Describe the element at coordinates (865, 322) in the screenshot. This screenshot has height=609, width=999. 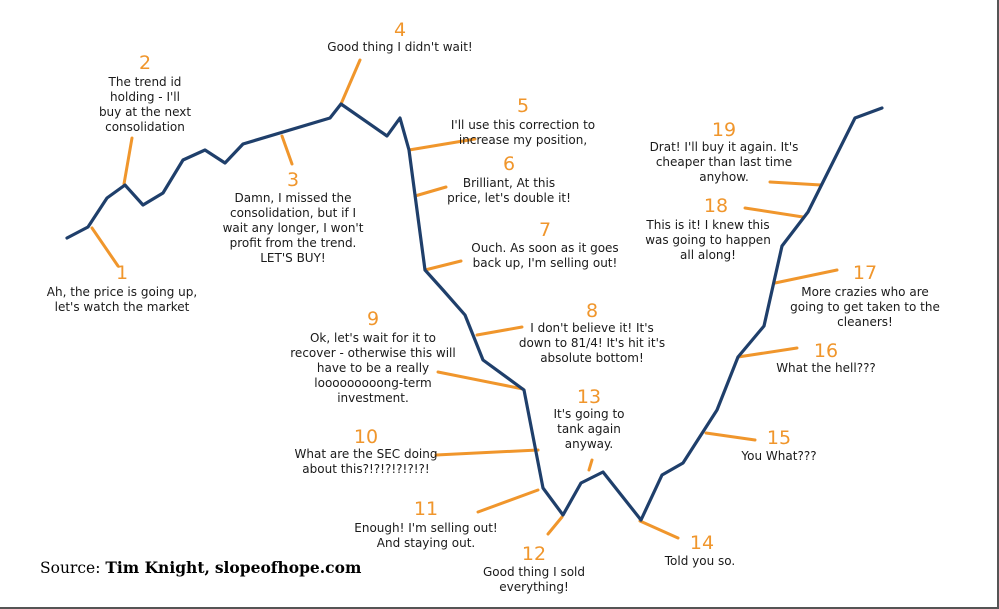
I see `annotation-caption-line: cleaners!` at that location.